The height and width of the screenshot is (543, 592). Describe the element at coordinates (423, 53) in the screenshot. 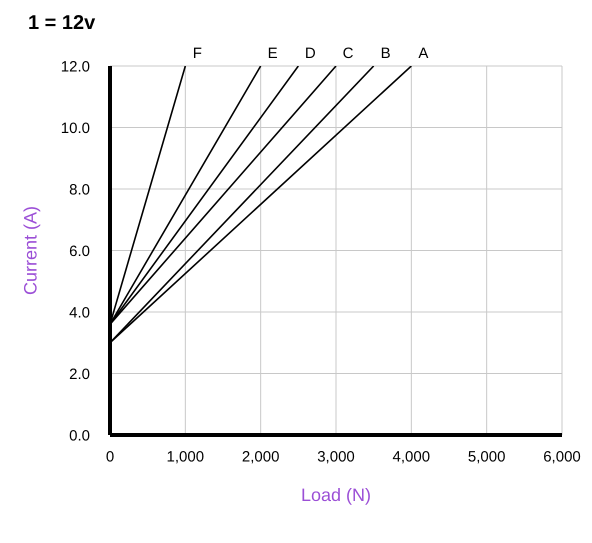

I see `series-label: A` at that location.